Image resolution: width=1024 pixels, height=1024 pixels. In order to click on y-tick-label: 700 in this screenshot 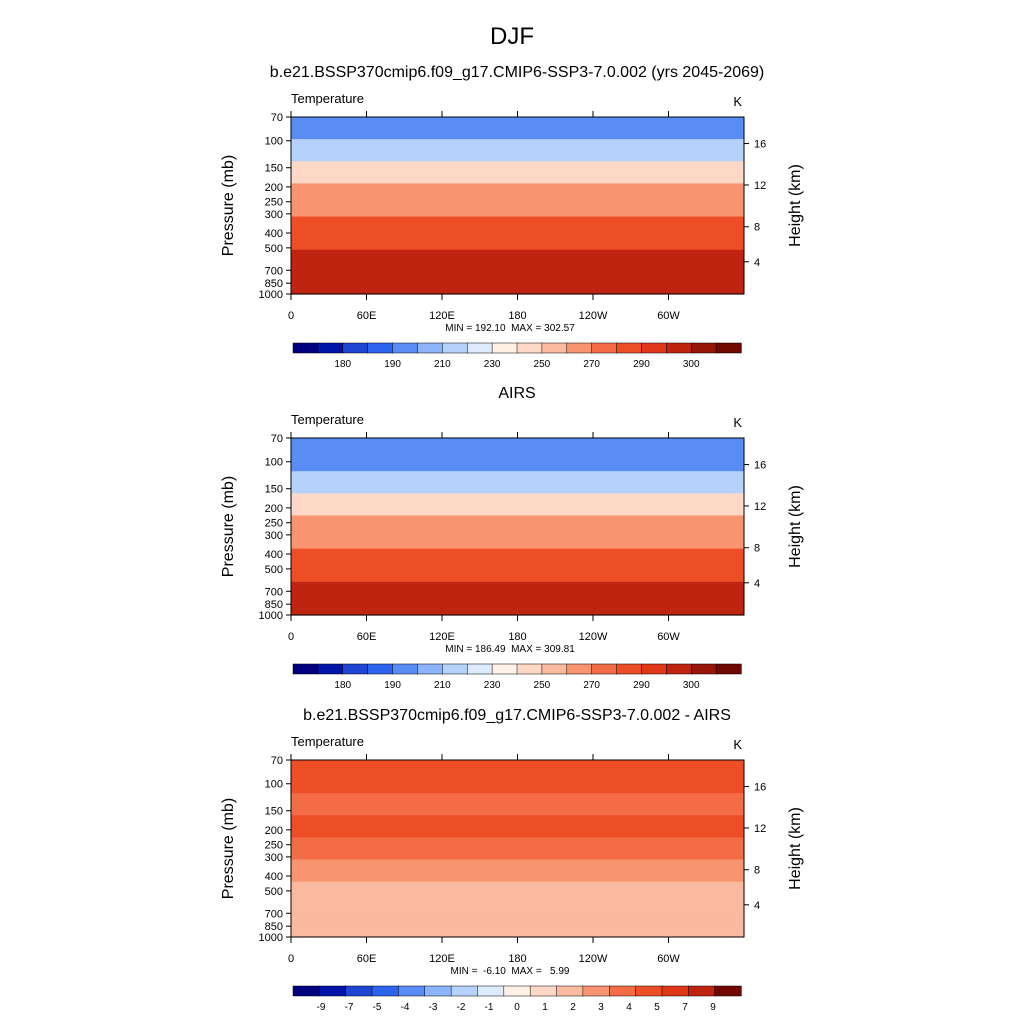, I will do `click(274, 914)`.